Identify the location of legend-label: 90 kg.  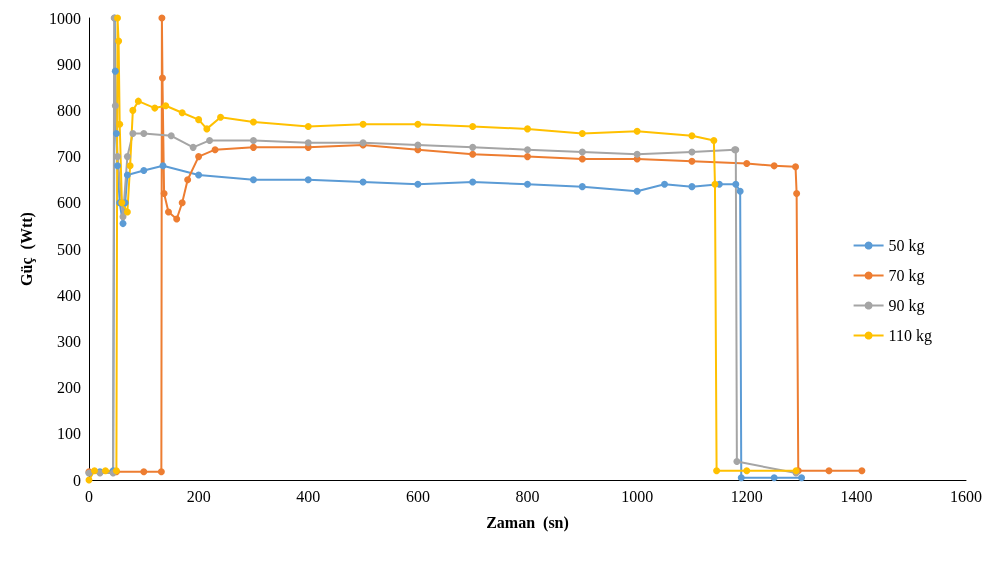
(906, 306).